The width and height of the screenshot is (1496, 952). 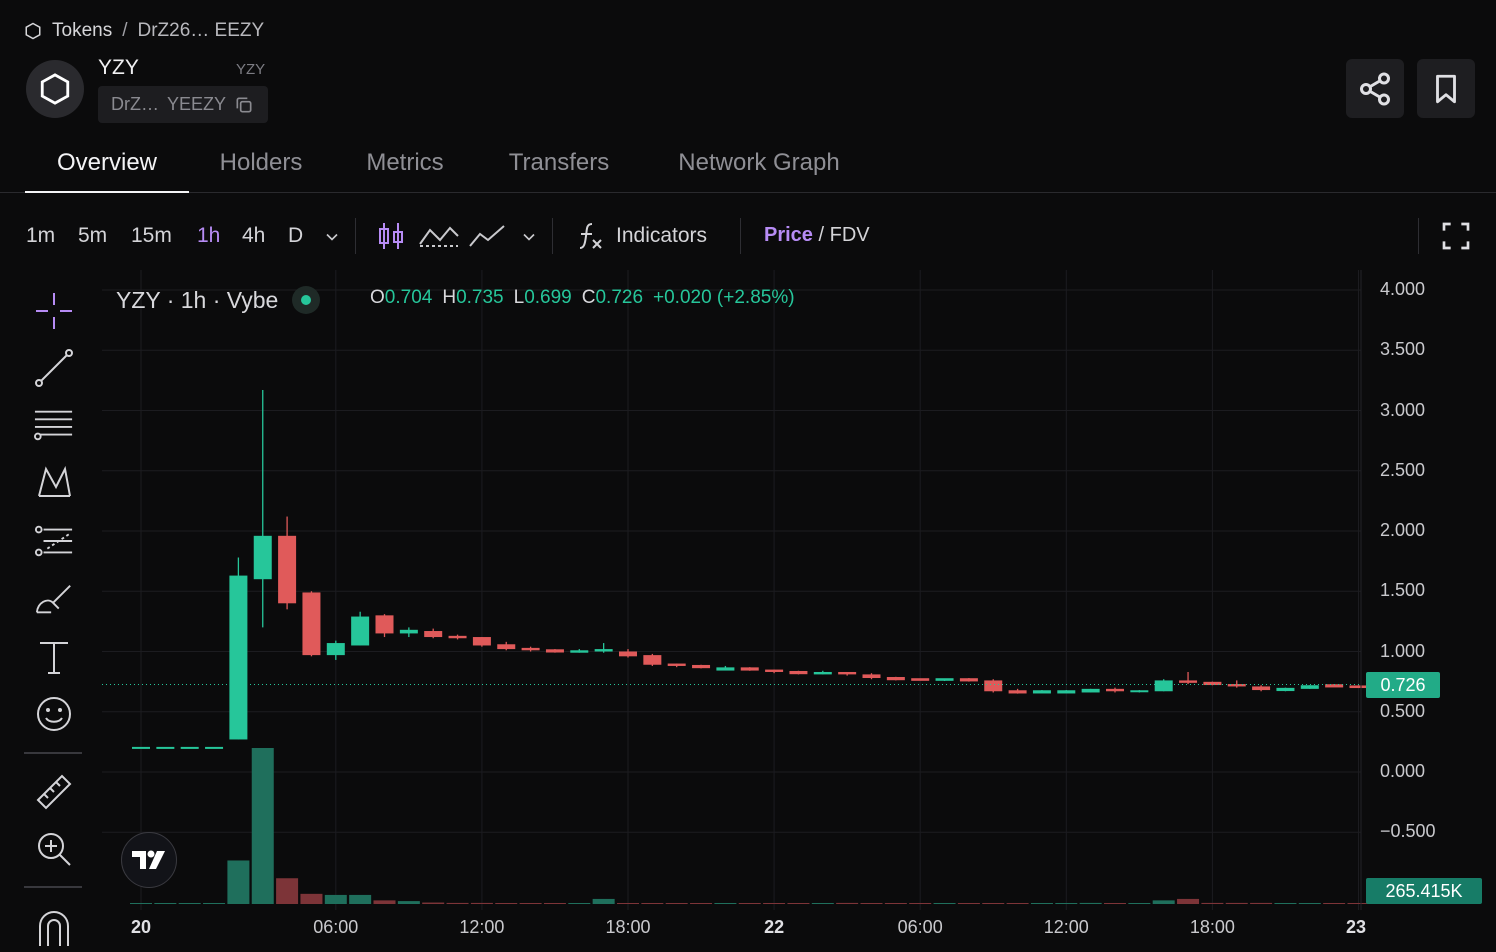 I want to click on fdv-option: / FDV, so click(x=844, y=235).